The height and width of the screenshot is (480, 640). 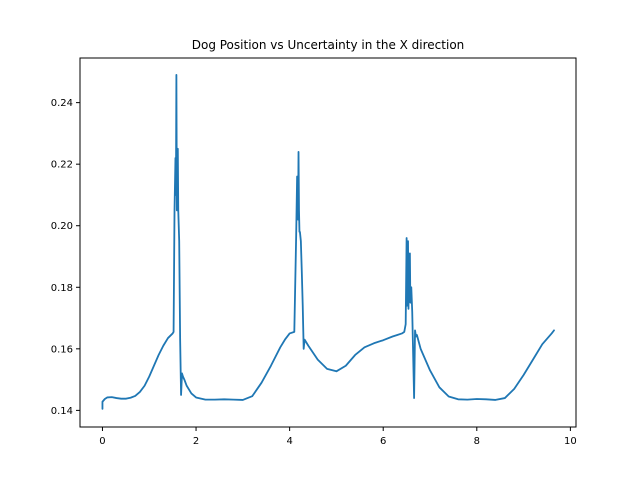 What do you see at coordinates (62, 411) in the screenshot?
I see `y-tick-label: 0.14` at bounding box center [62, 411].